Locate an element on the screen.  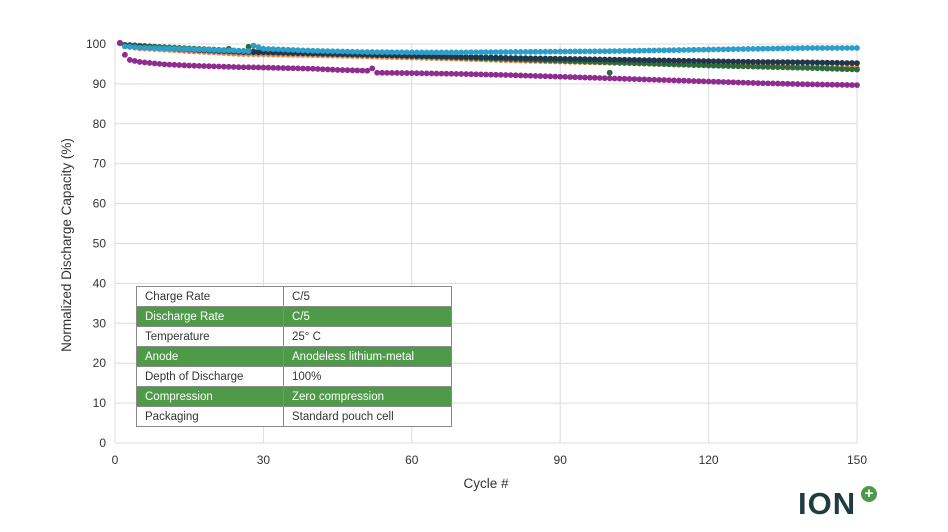
table-value: Standard pouch cell is located at coordinates (367, 416).